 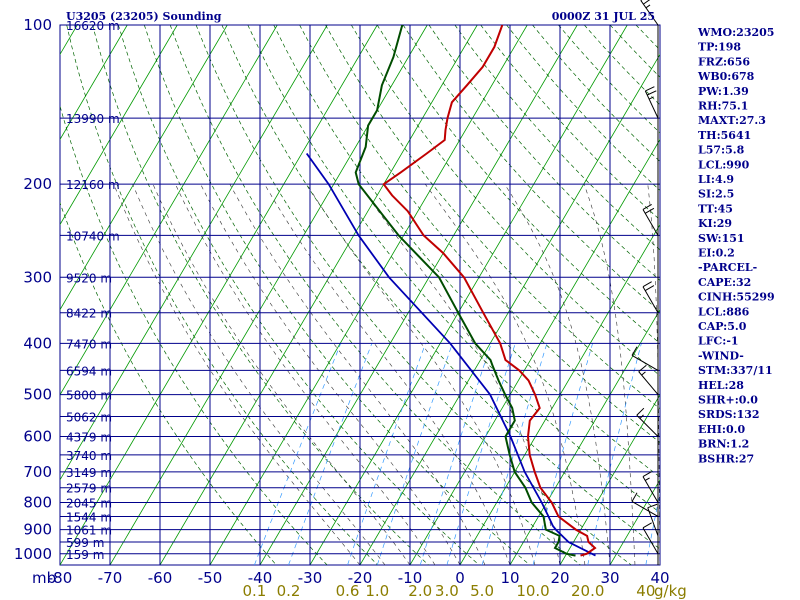 I want to click on temperature-tick-label: -70, so click(x=110, y=578).